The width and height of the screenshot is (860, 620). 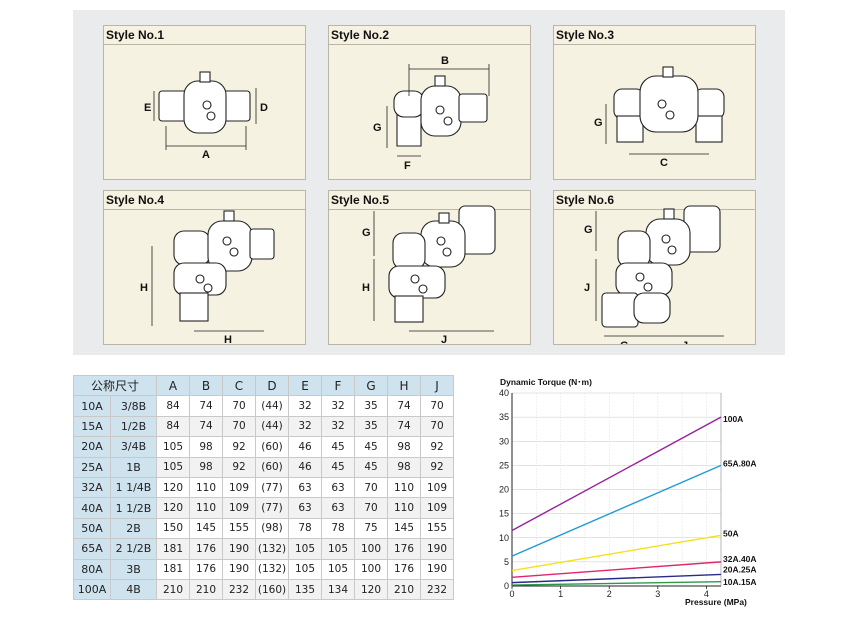 What do you see at coordinates (506, 586) in the screenshot?
I see `y-tick-label: 0` at bounding box center [506, 586].